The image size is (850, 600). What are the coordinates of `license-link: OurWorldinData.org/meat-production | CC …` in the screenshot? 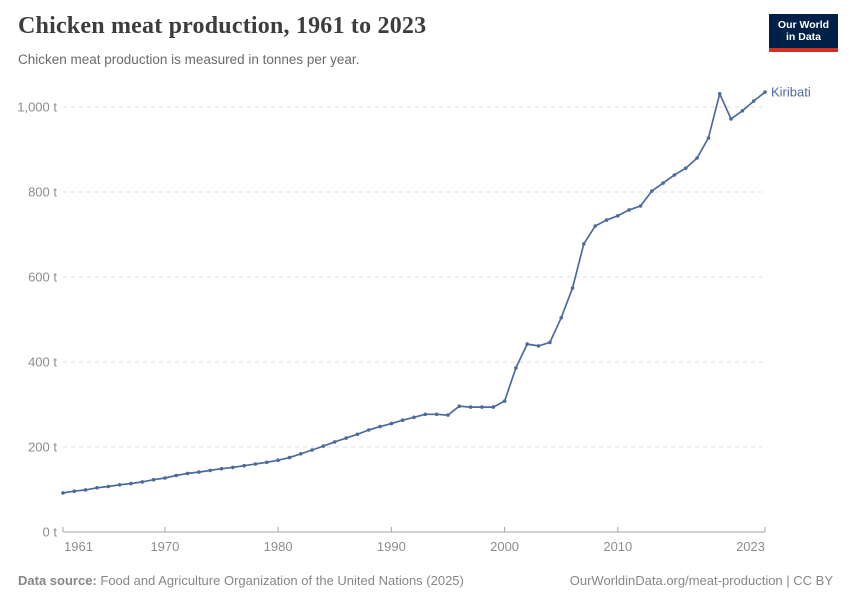 It's located at (701, 580).